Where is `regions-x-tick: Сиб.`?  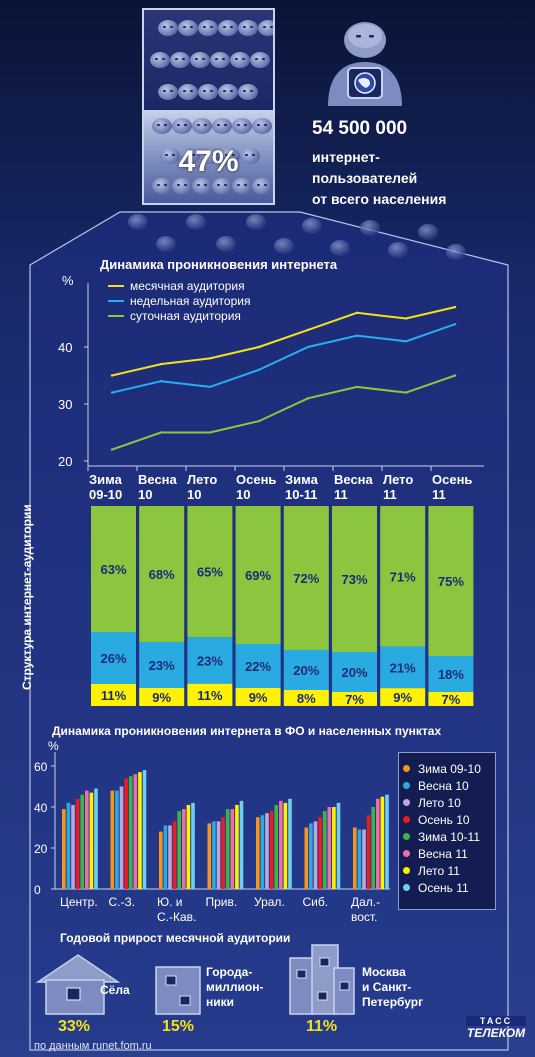 regions-x-tick: Сиб. is located at coordinates (316, 902).